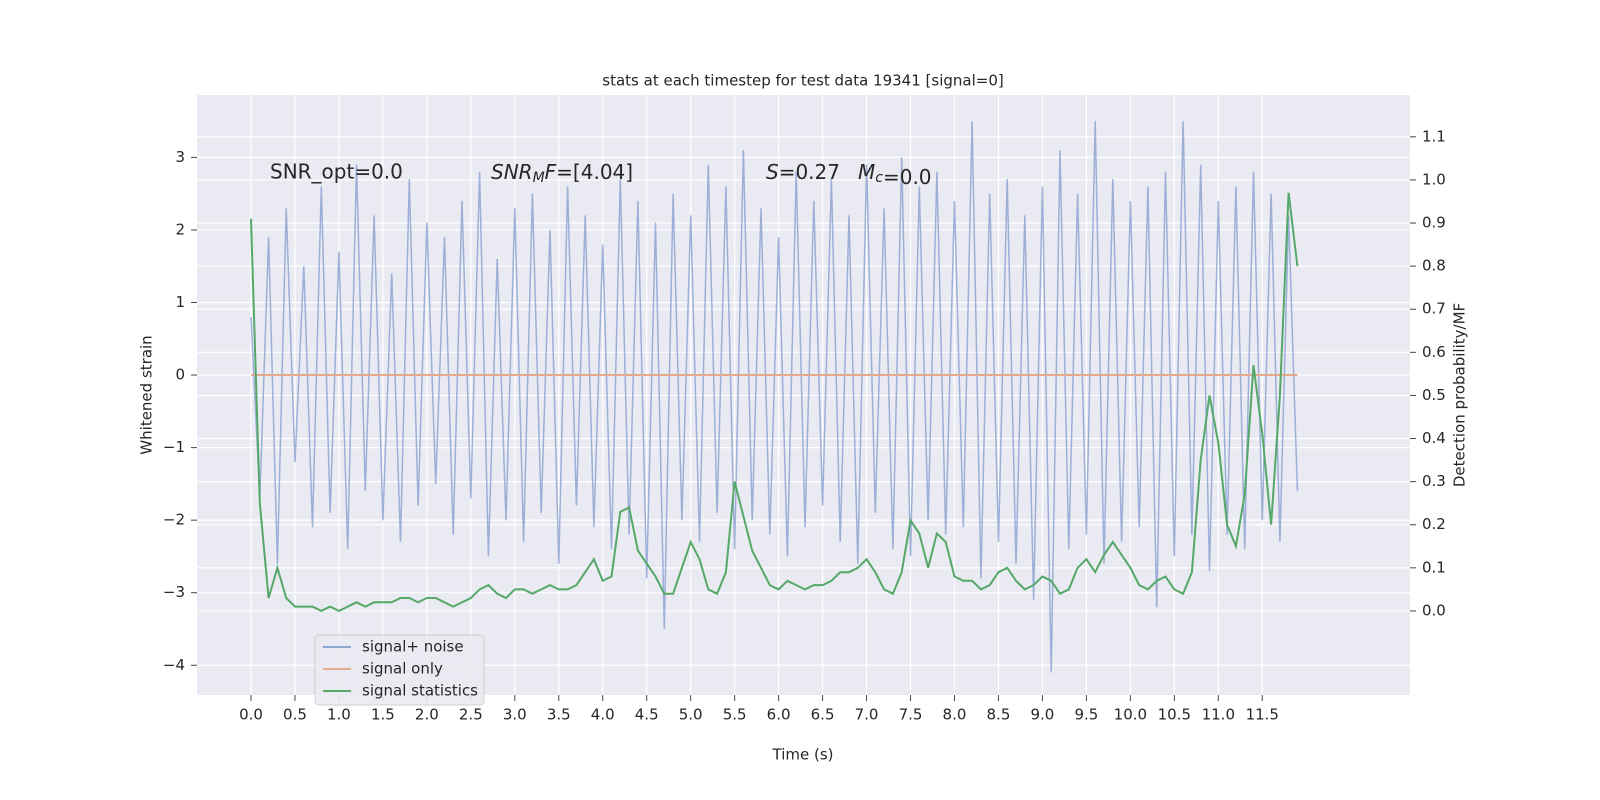 Image resolution: width=1600 pixels, height=800 pixels. Describe the element at coordinates (1434, 524) in the screenshot. I see `y2-tick-label: 0.2` at that location.